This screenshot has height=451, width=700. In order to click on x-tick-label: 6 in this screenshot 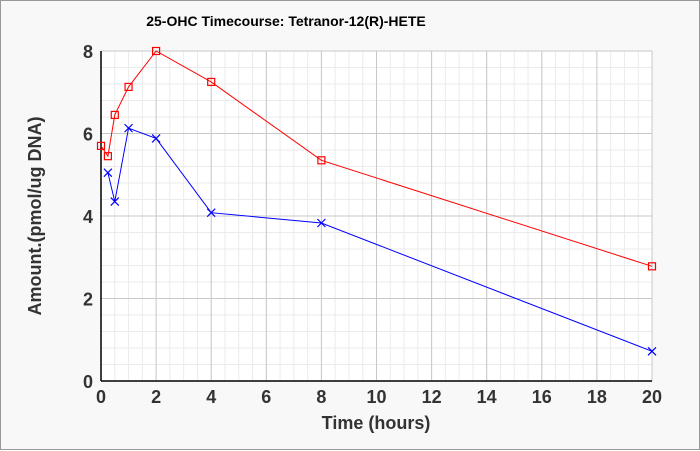, I will do `click(266, 397)`.